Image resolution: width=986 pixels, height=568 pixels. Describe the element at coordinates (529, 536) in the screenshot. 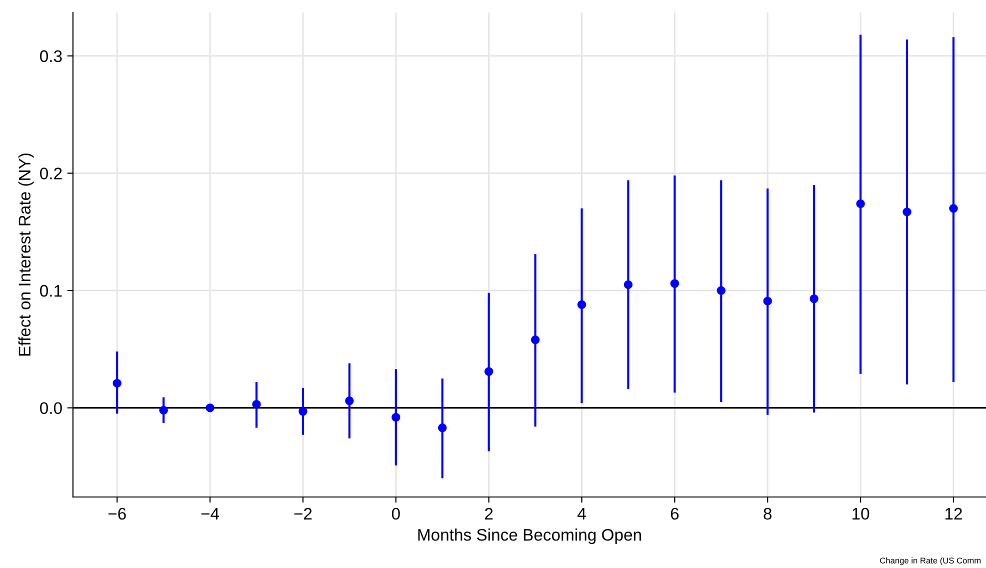

I see `x-axis-title: Months Since Becoming Open` at that location.